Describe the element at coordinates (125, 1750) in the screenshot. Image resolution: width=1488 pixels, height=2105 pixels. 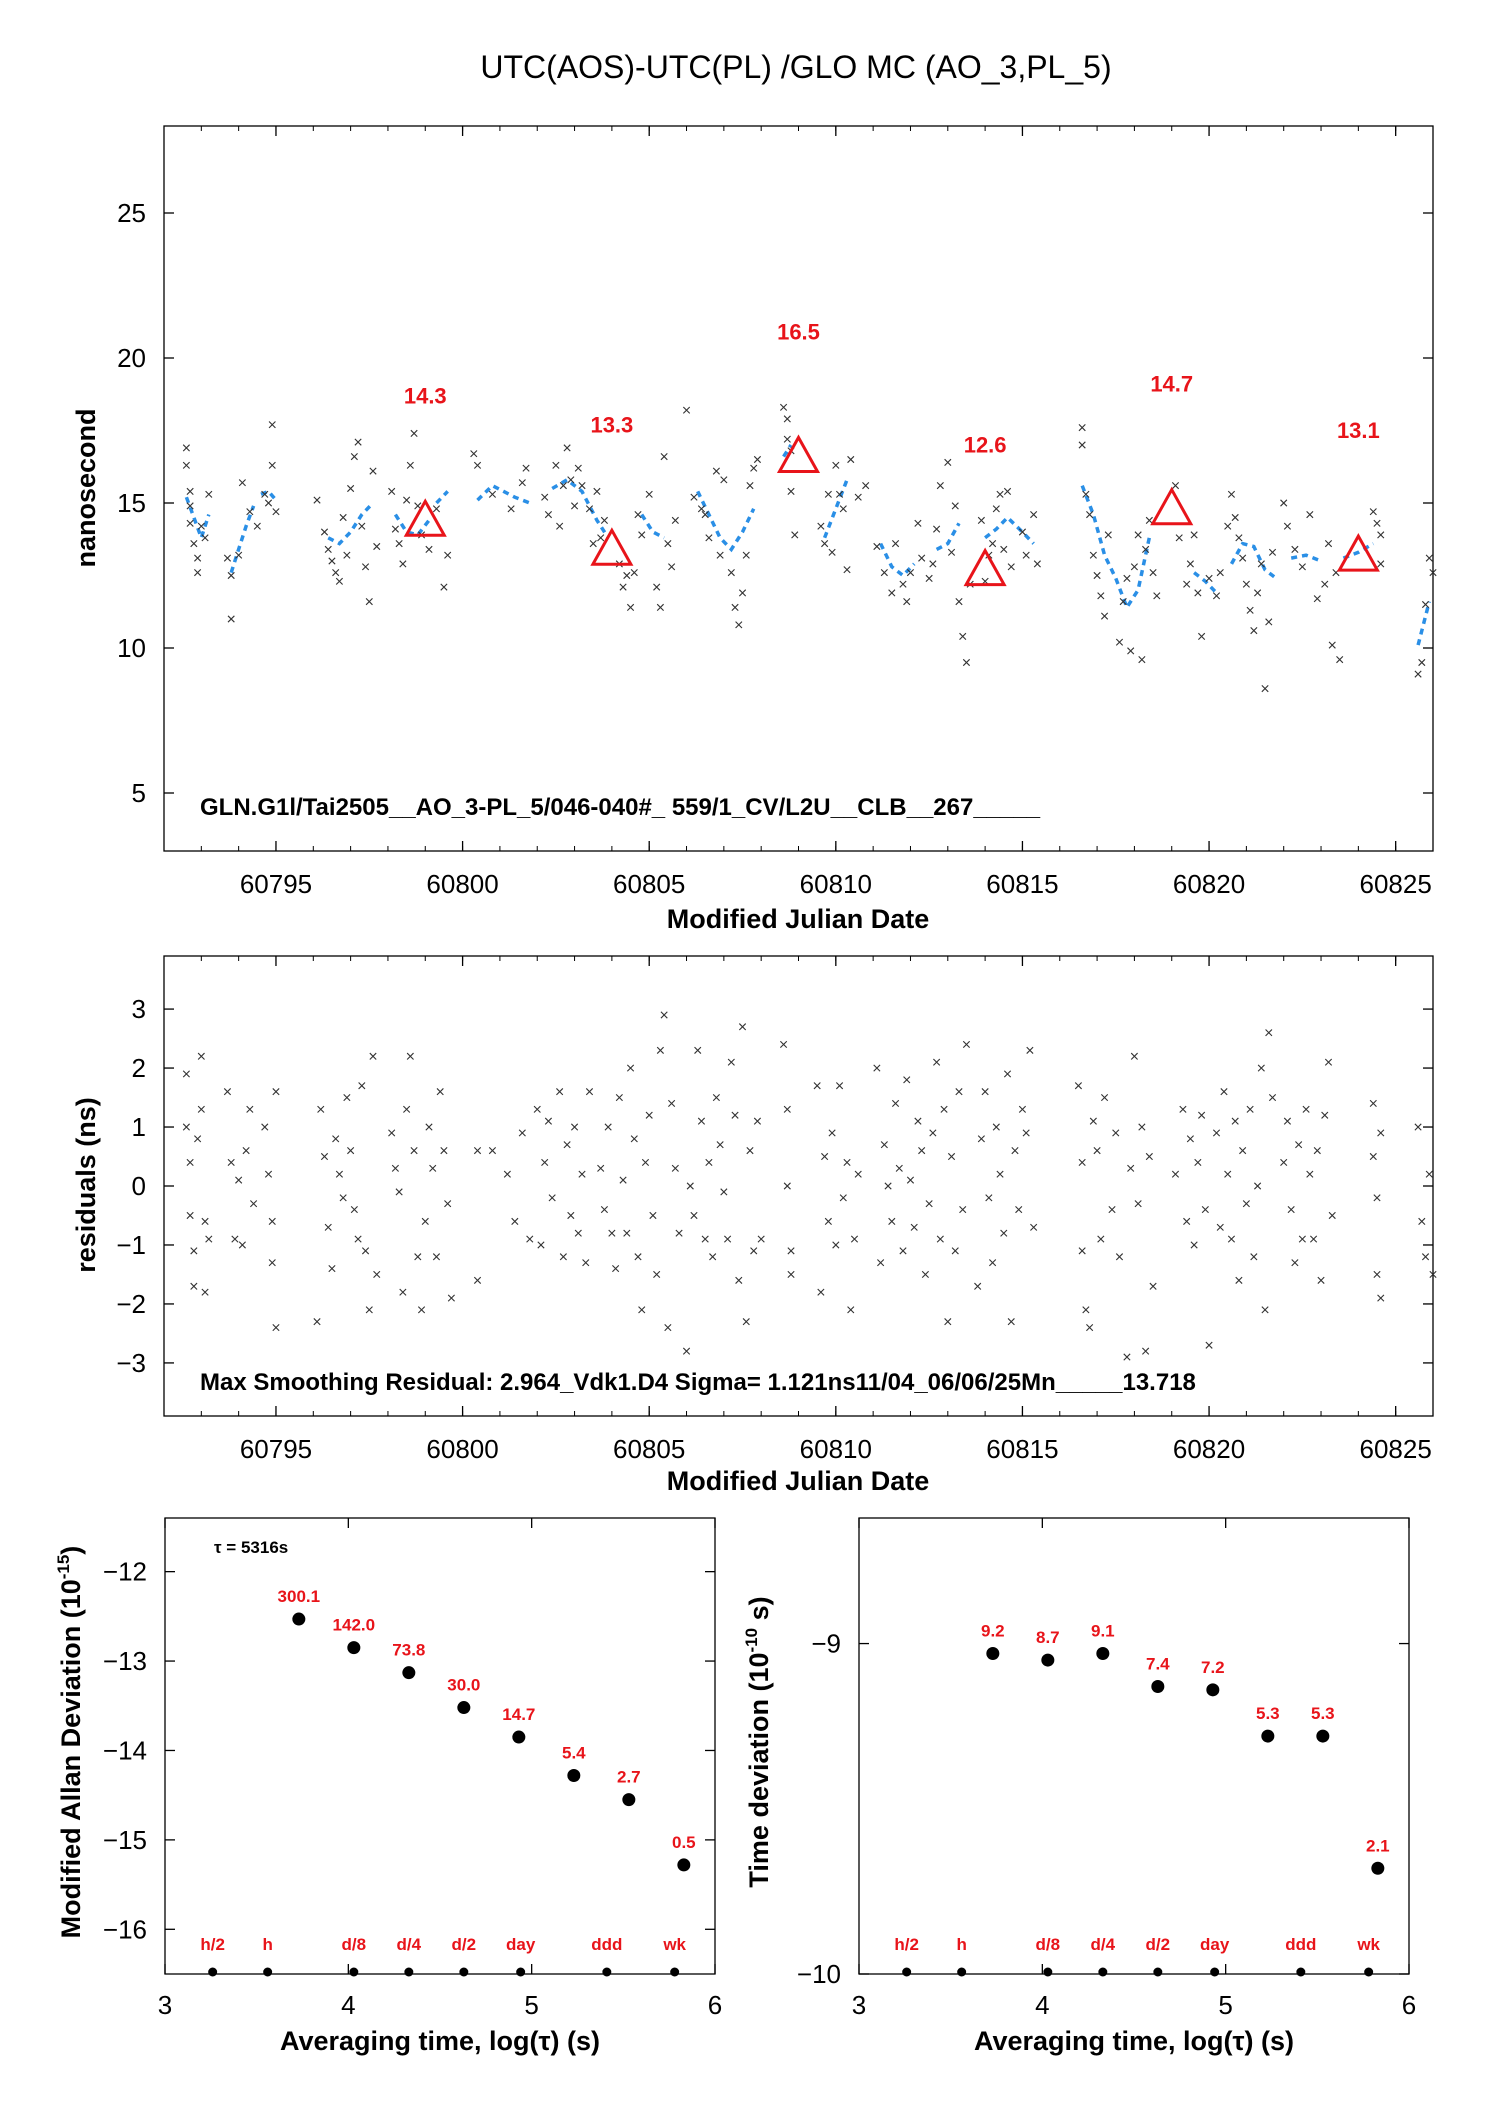
I see `y-tick-label: −14` at that location.